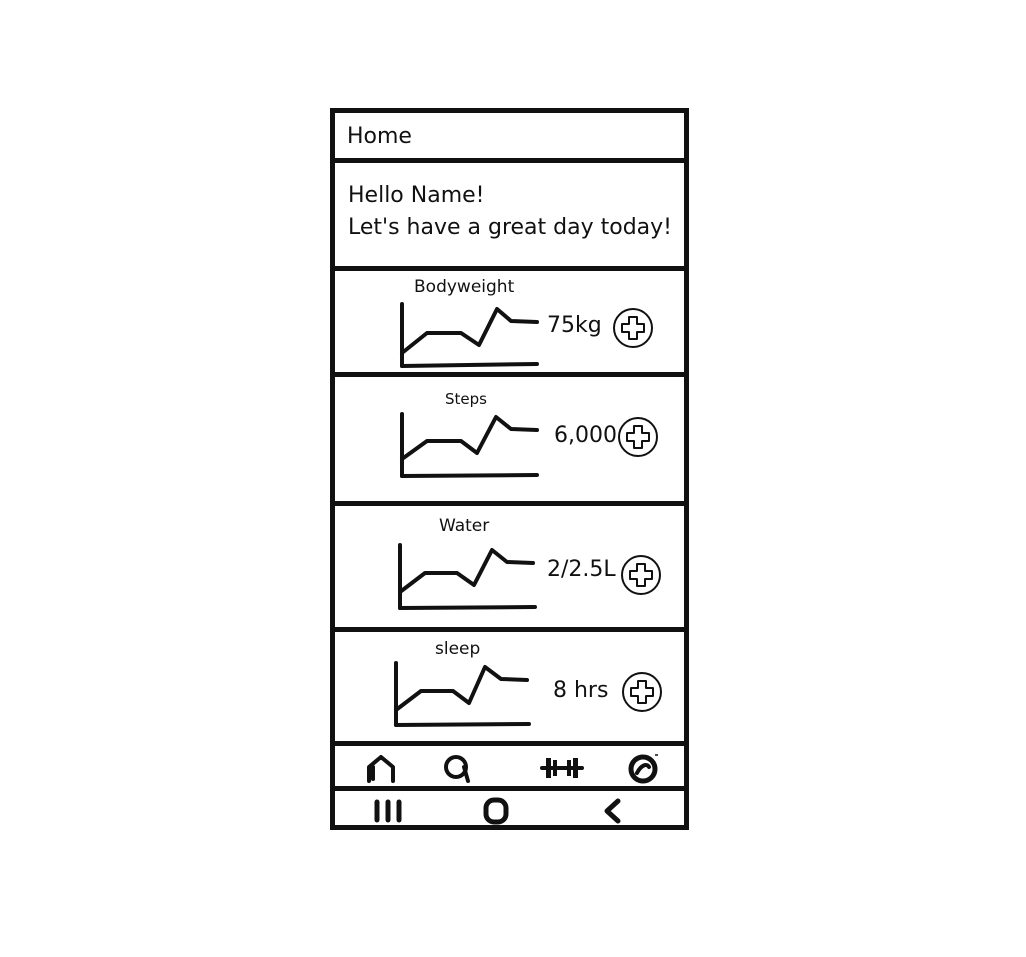 The image size is (1026, 957). I want to click on bottom-nav, so click(509, 768).